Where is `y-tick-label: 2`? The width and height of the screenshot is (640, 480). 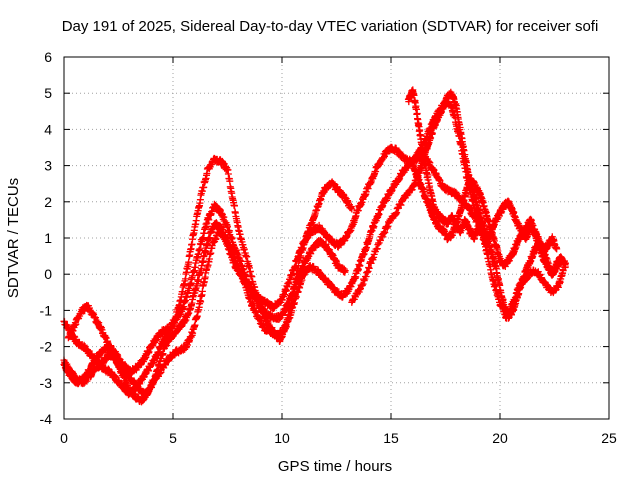 y-tick-label: 2 is located at coordinates (48, 202).